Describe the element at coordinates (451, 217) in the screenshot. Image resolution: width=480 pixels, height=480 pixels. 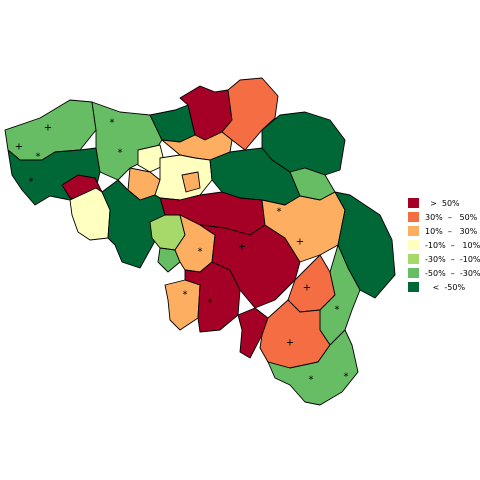
I see `legend-label: 30% – 50%` at that location.